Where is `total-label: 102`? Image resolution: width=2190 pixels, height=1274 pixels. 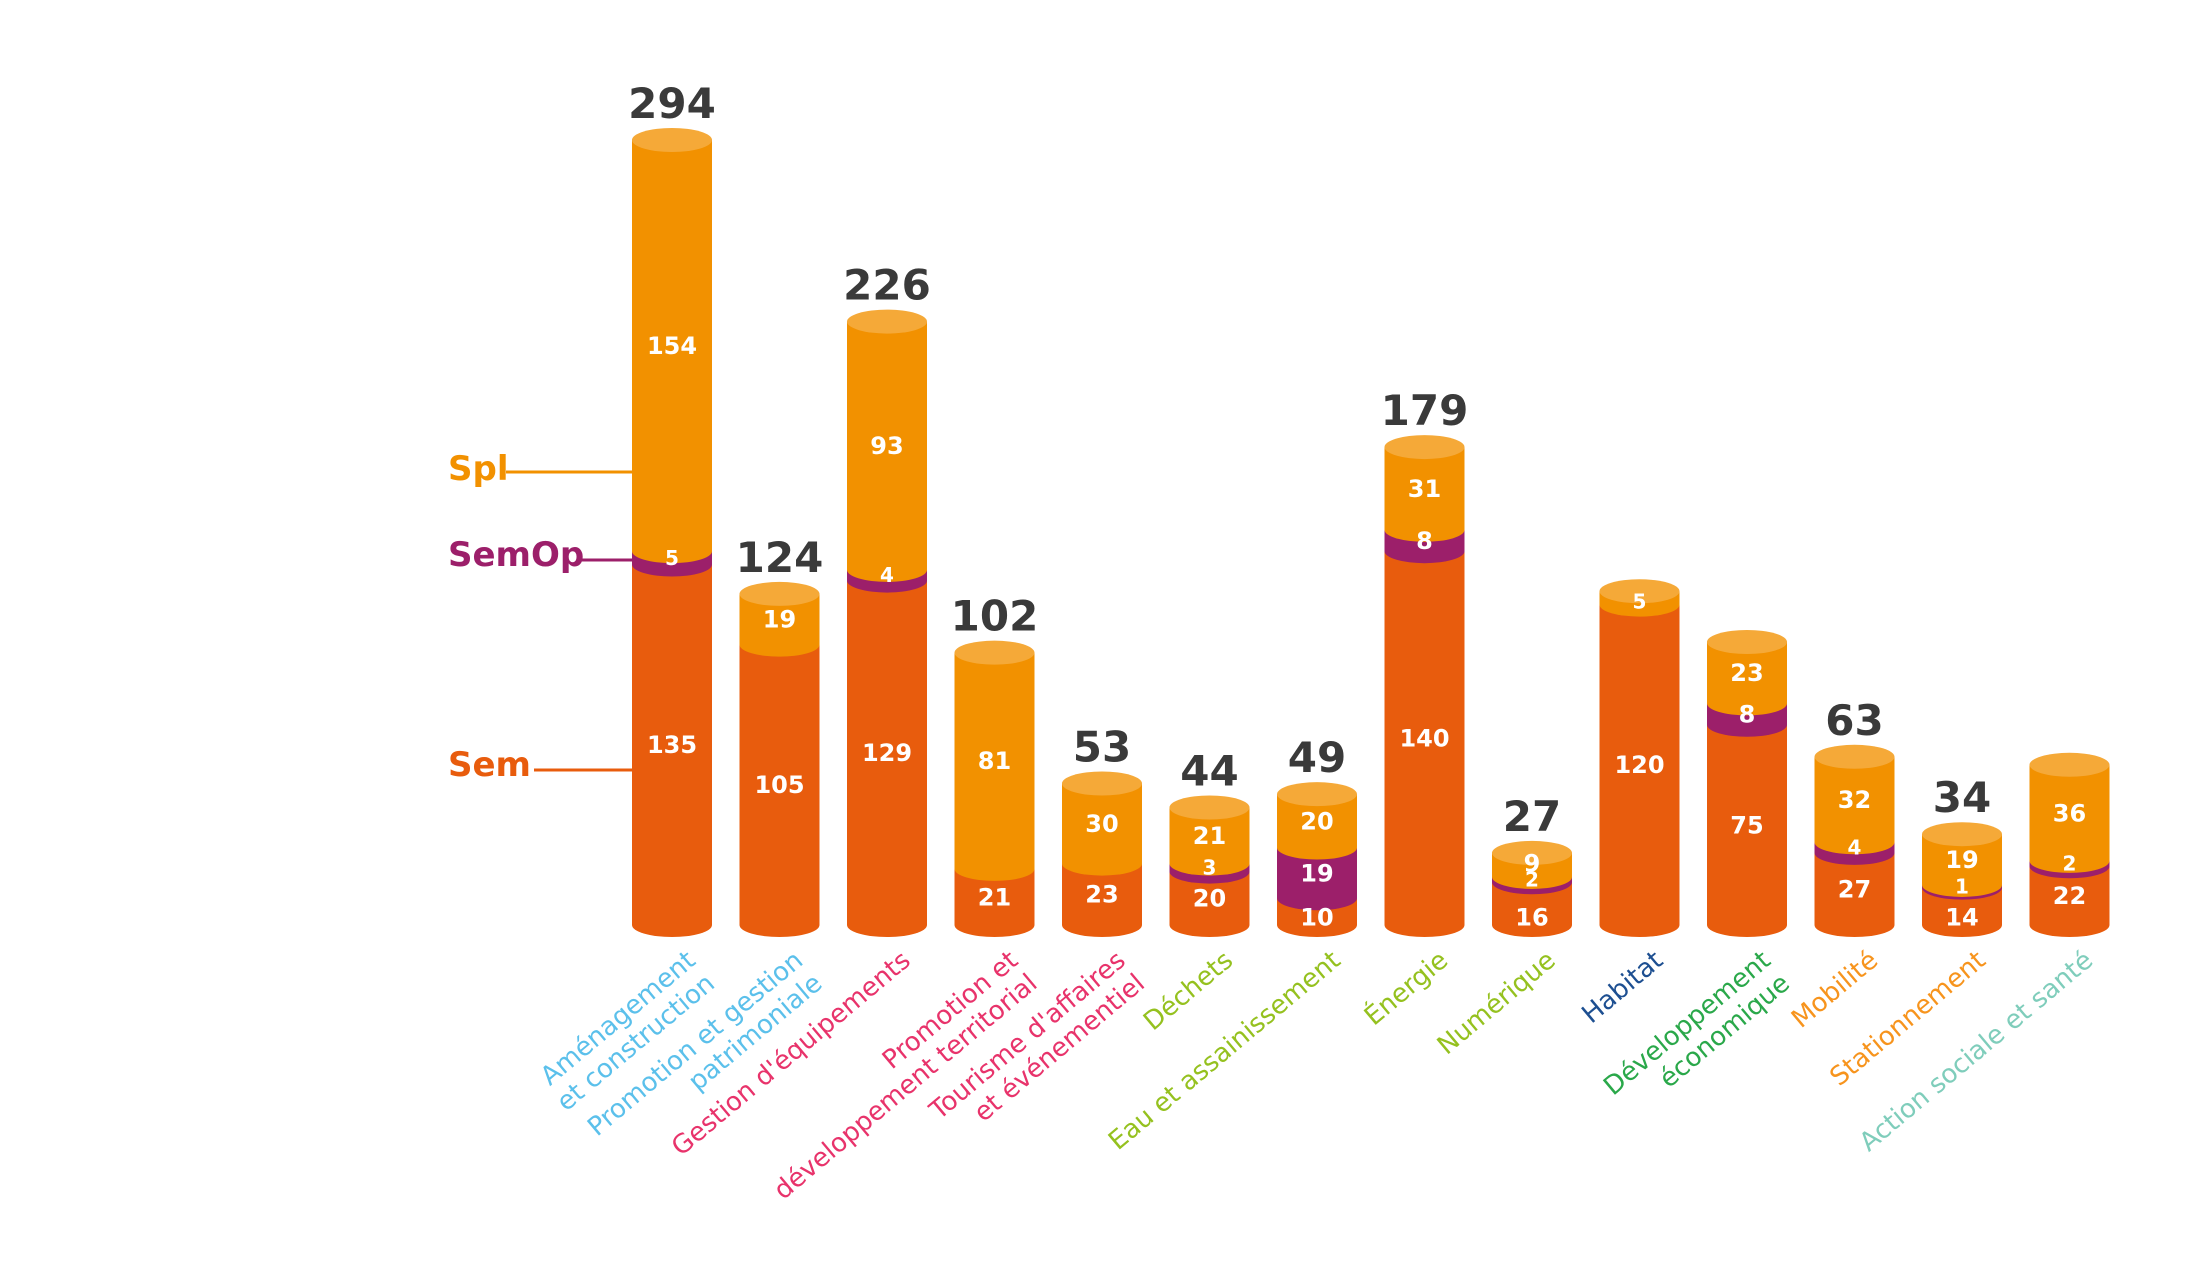
total-label: 102 is located at coordinates (995, 616).